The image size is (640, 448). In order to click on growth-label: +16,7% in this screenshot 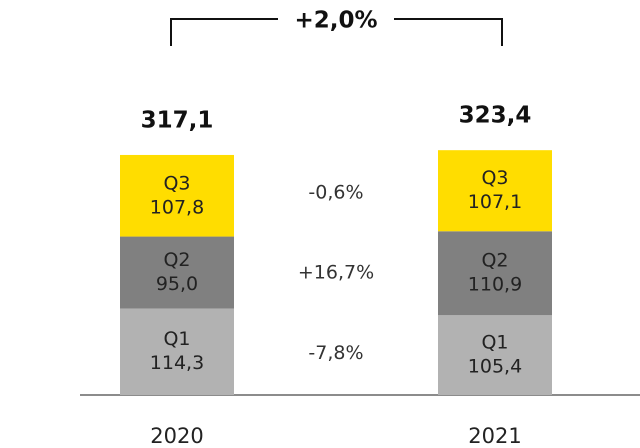, I will do `click(336, 272)`.